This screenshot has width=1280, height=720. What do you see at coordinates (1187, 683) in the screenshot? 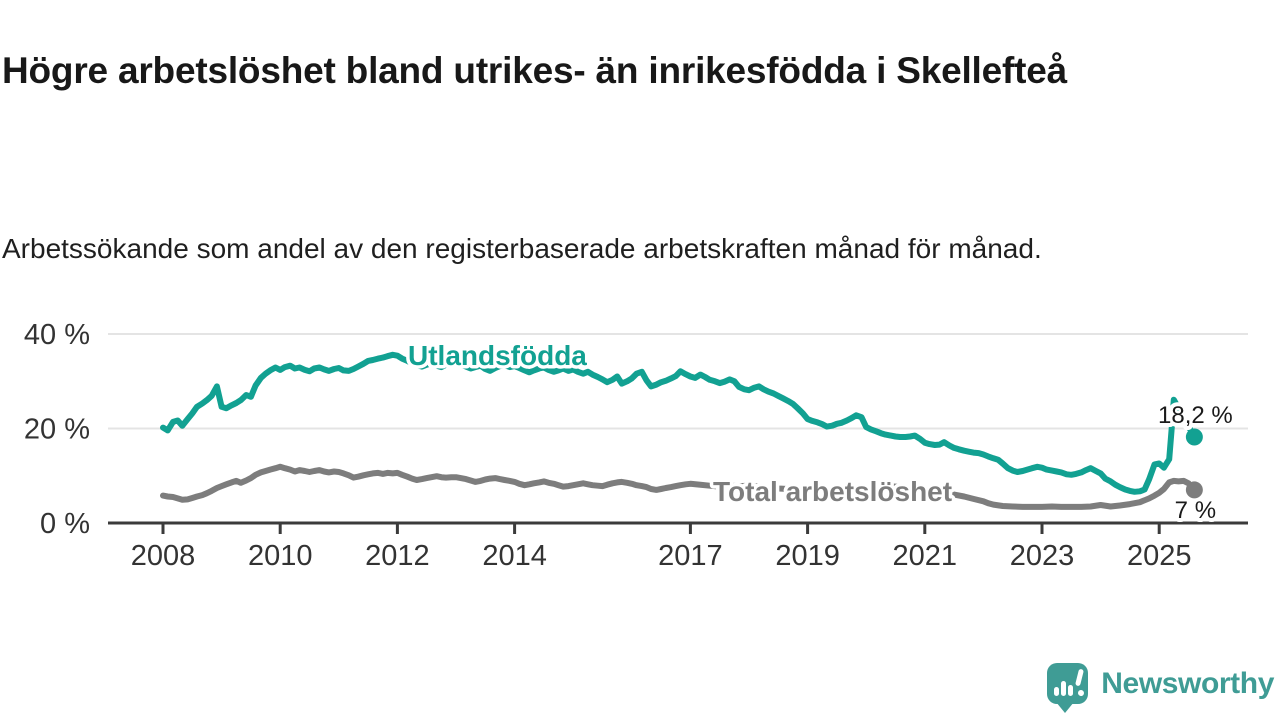
I see `brand-name: Newsworthy` at bounding box center [1187, 683].